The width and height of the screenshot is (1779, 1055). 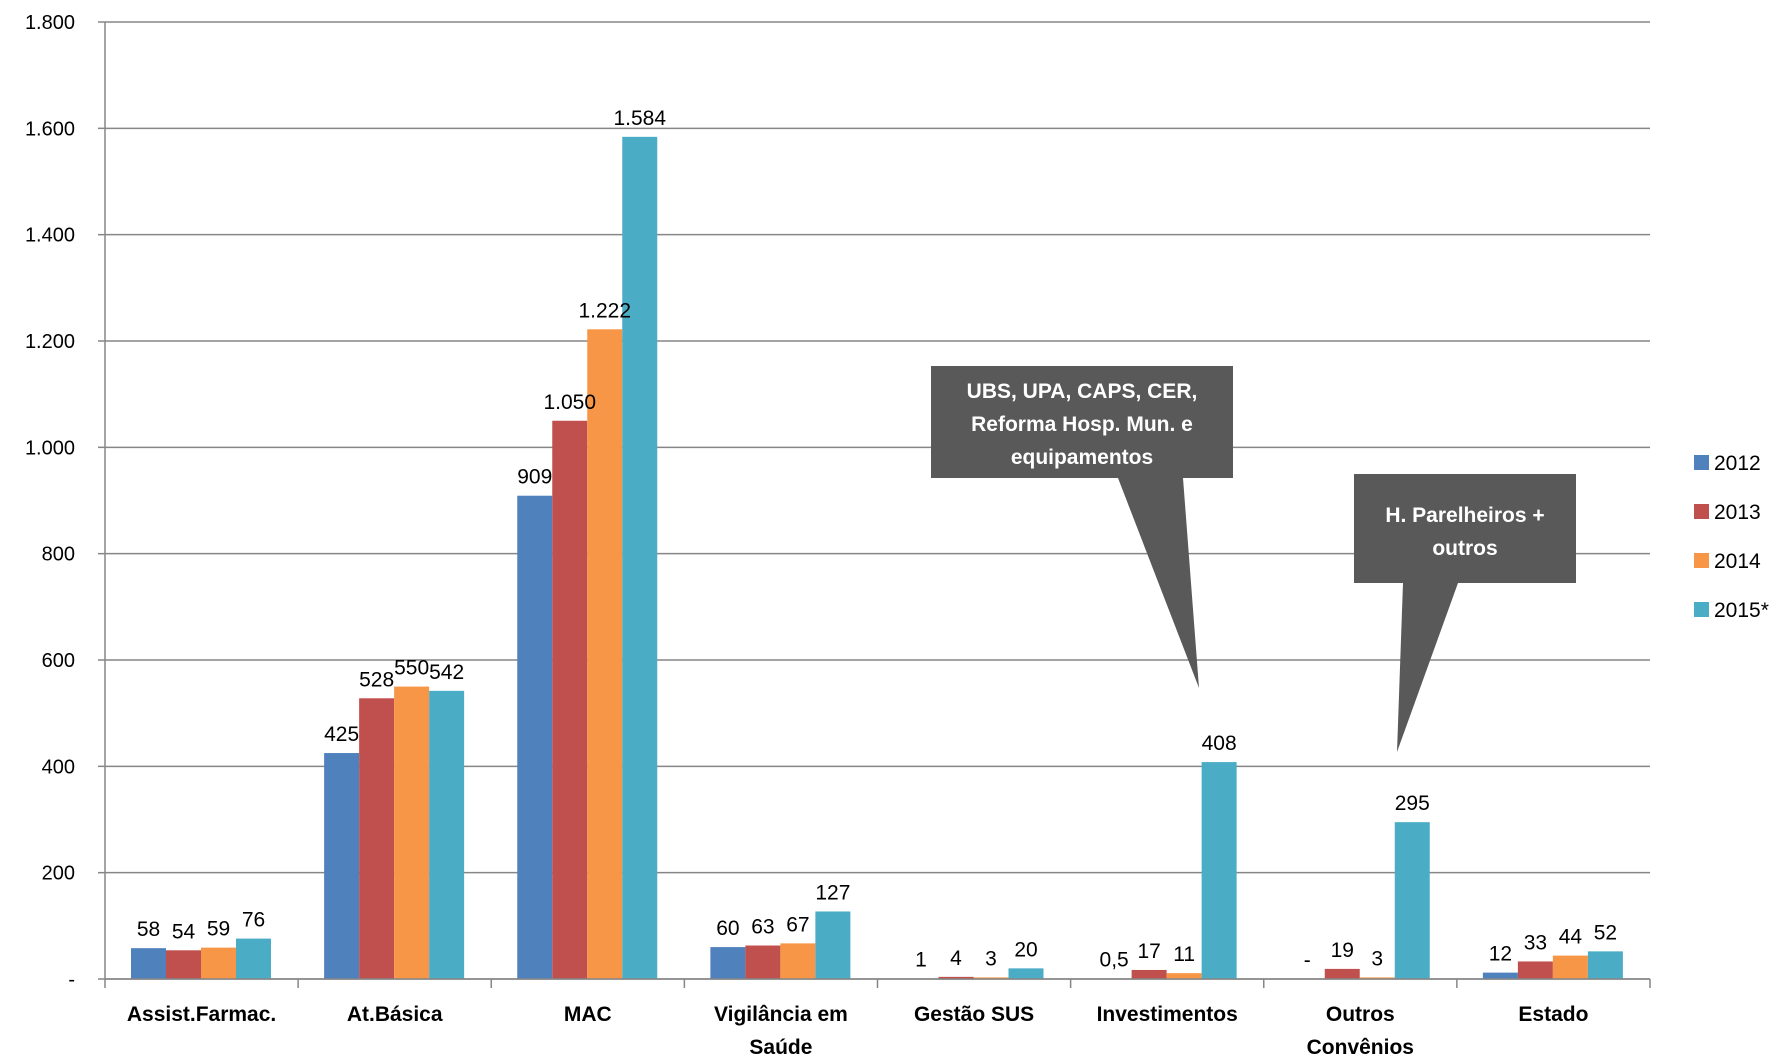 What do you see at coordinates (1465, 613) in the screenshot?
I see `callout-1: H. Parelheiros + outros` at bounding box center [1465, 613].